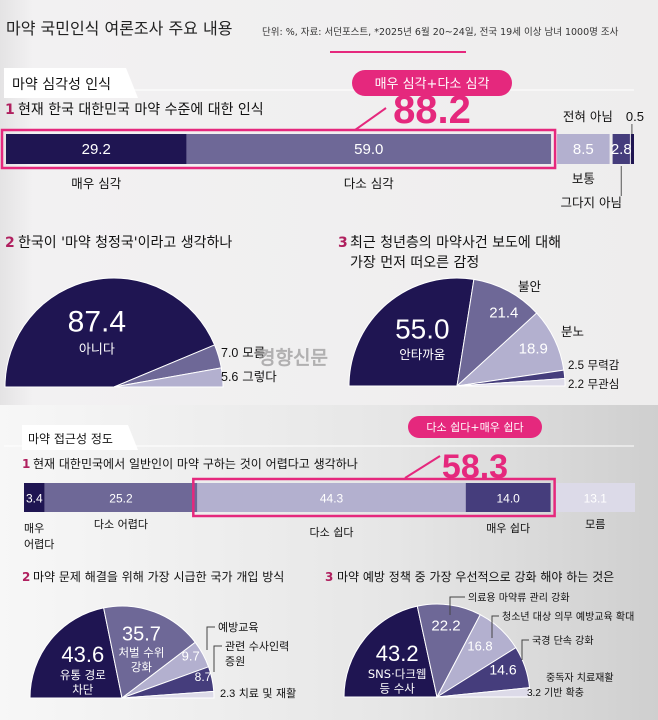  I want to click on question-title: 현재 한국 대한민국 마약 수준에 대한 인식, so click(141, 110).